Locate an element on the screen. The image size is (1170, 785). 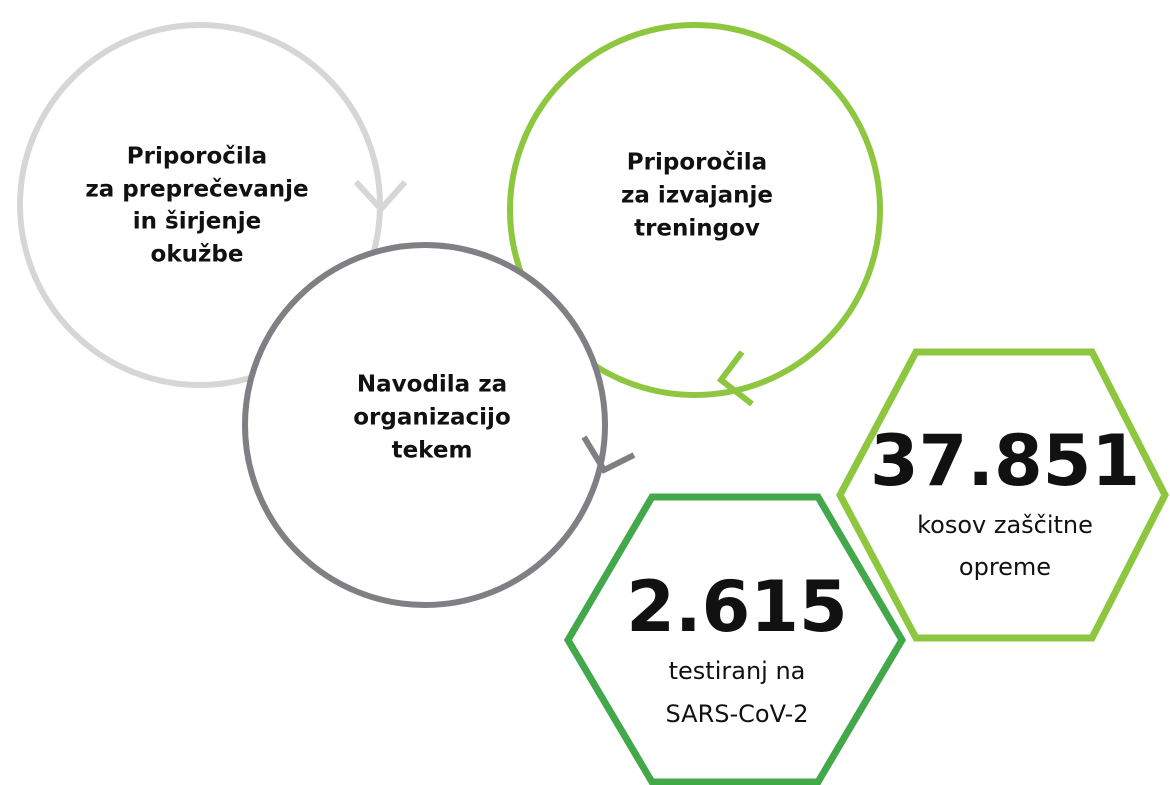
node-label: organizacijo is located at coordinates (432, 418).